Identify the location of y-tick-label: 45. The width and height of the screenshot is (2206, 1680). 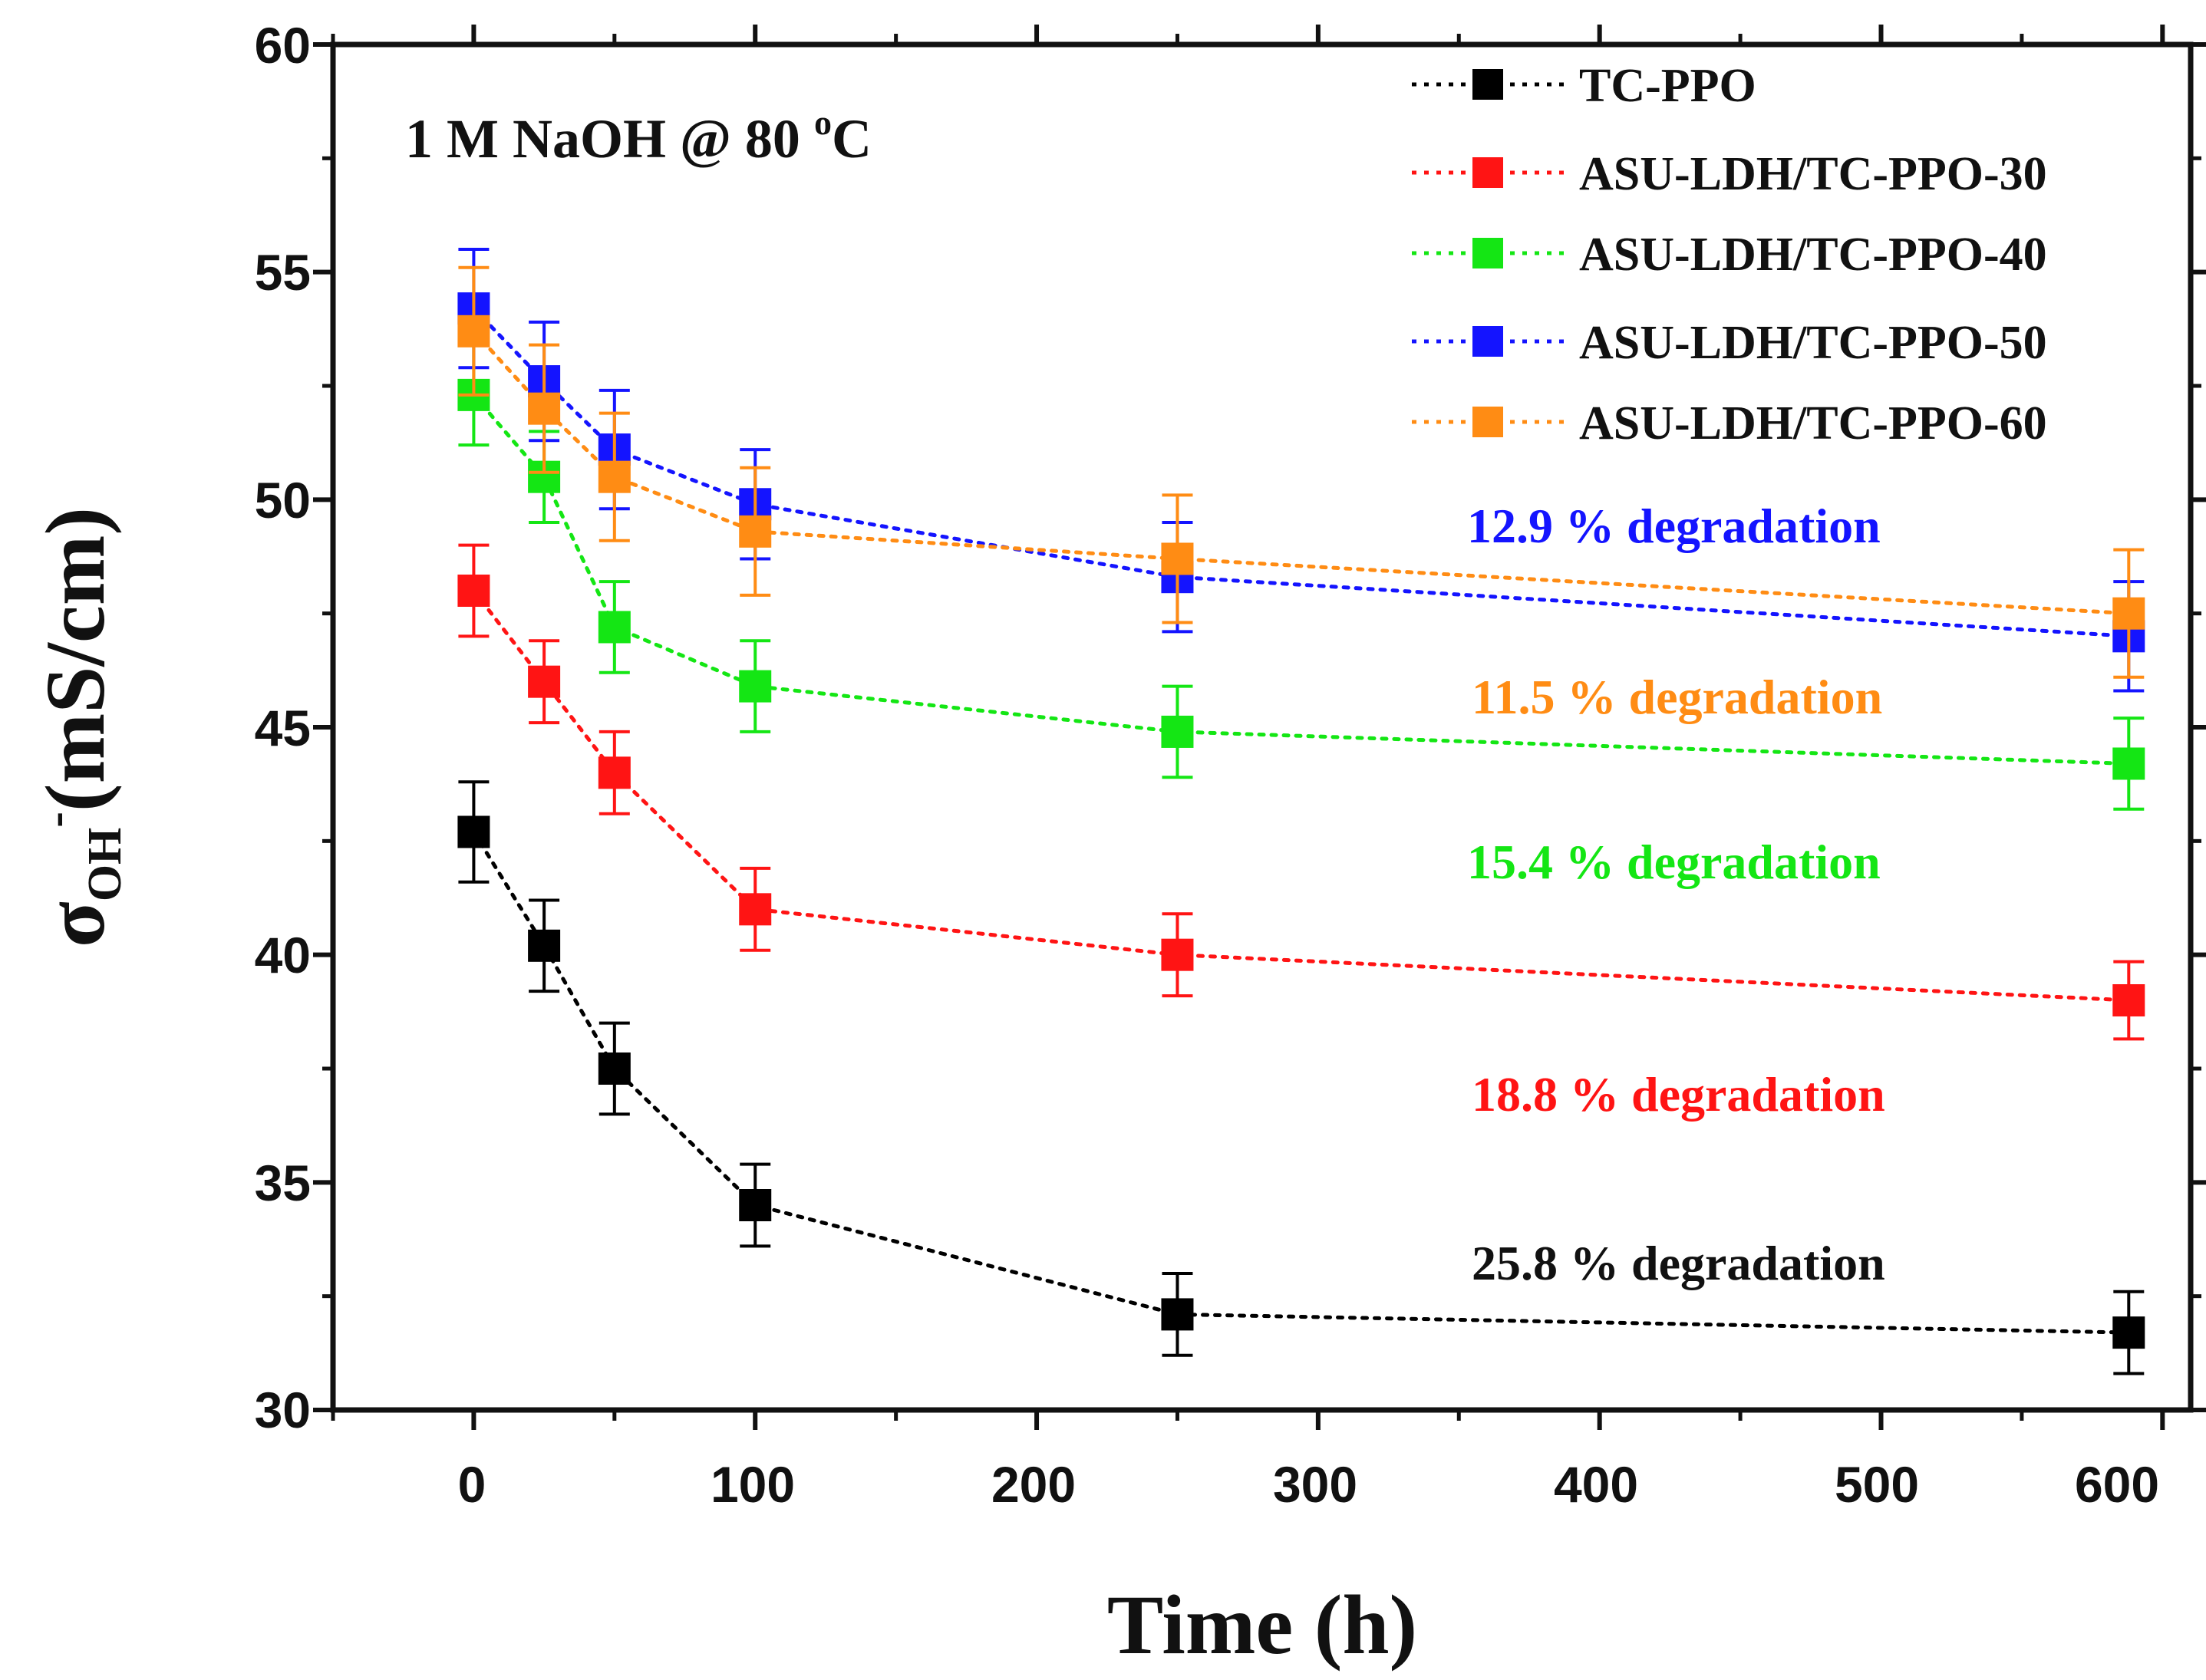
(283, 728).